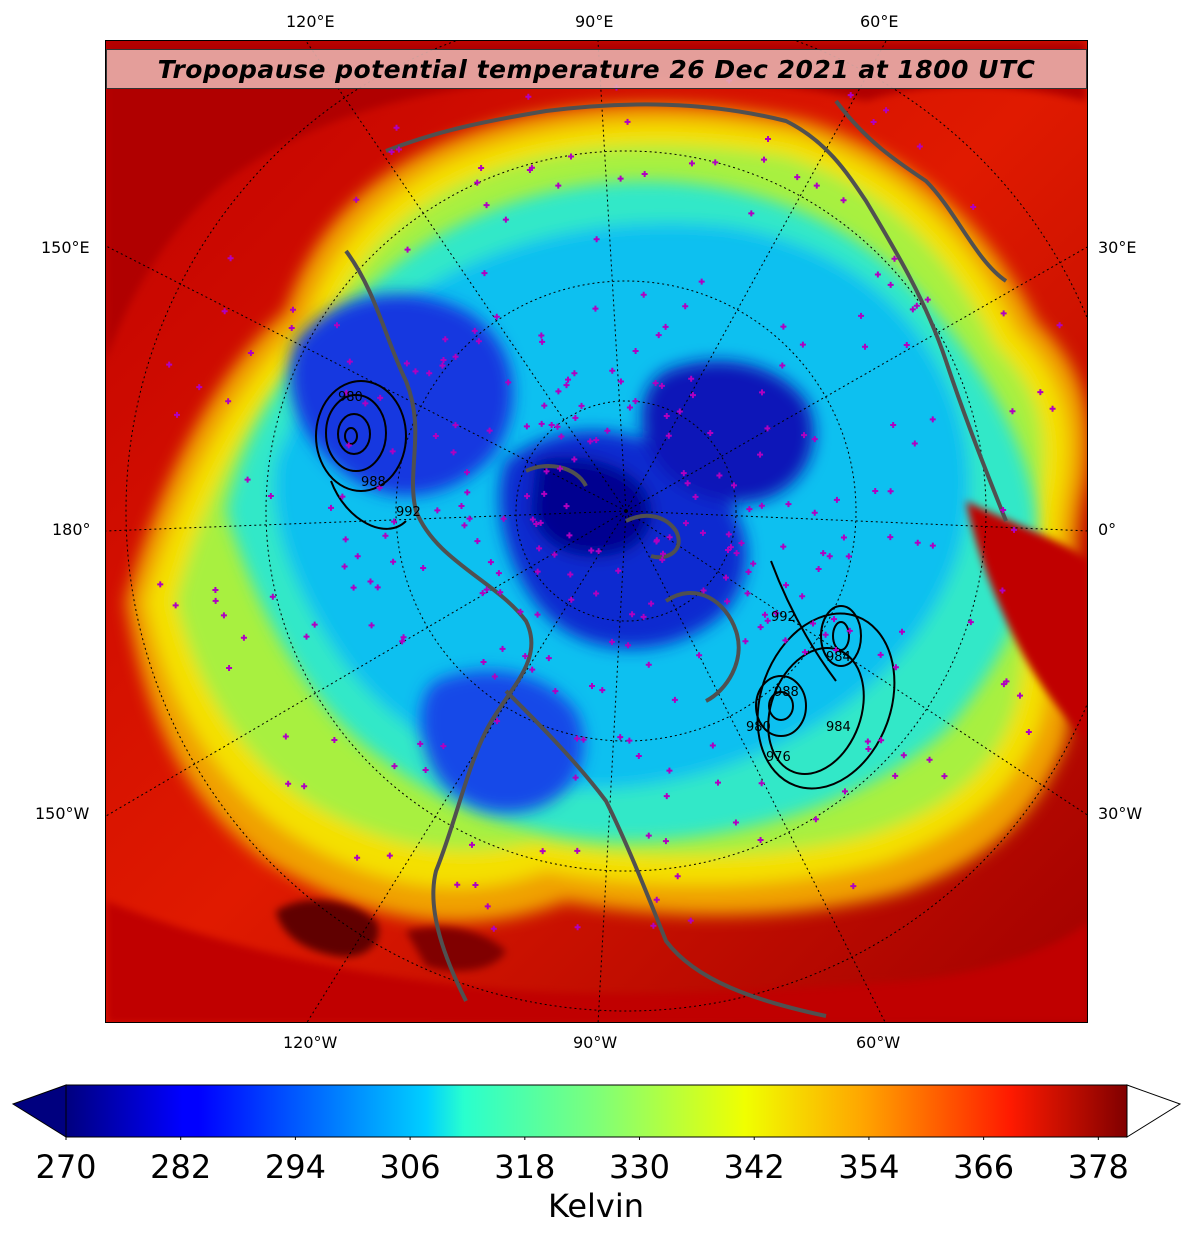 The width and height of the screenshot is (1192, 1238). Describe the element at coordinates (310, 1042) in the screenshot. I see `lon-label-bottom-120w: 120°W` at that location.